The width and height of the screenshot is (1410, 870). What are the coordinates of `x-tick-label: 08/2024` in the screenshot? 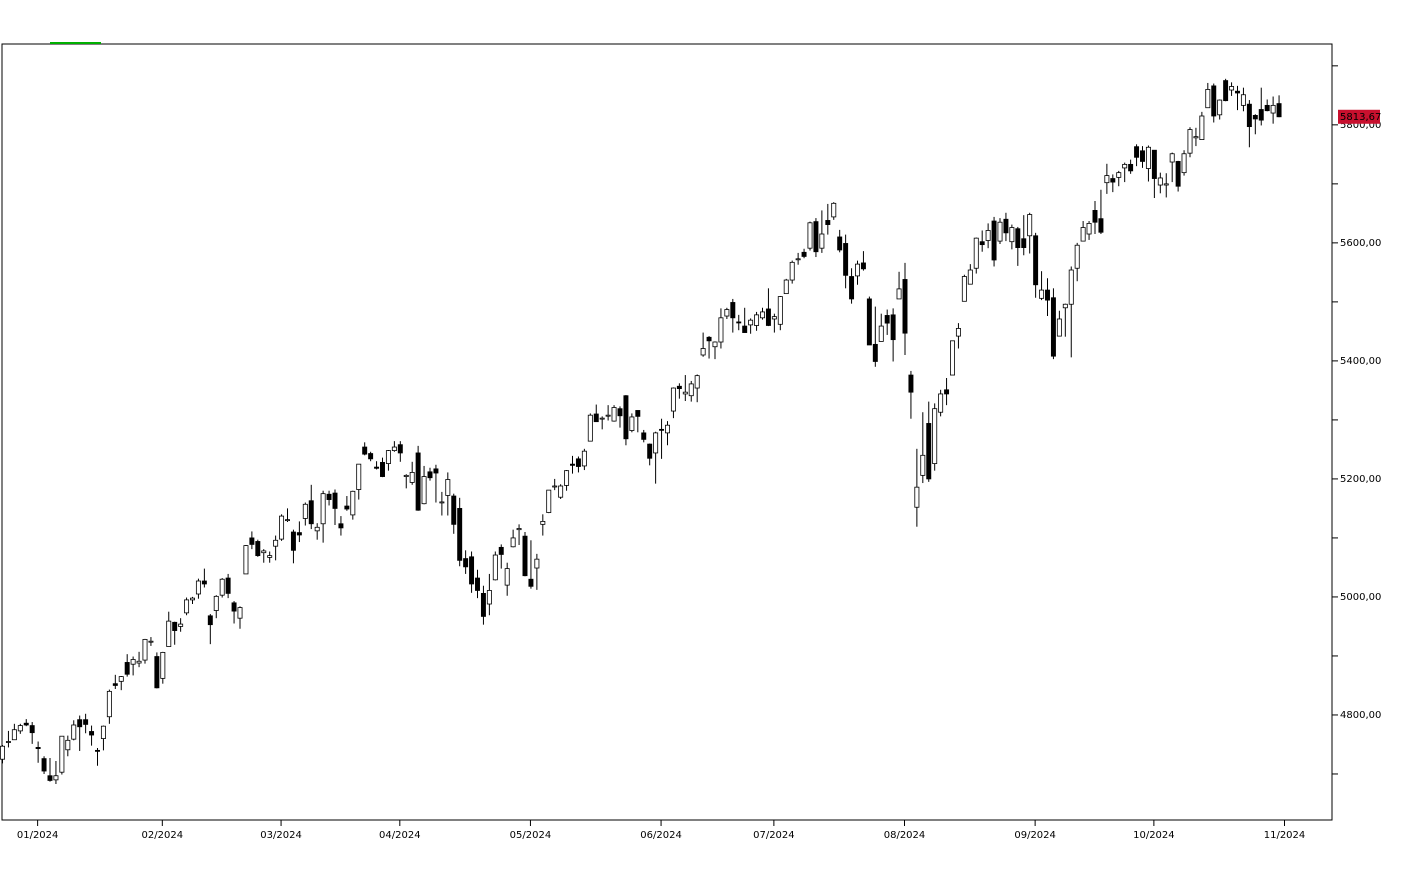 It's located at (905, 835).